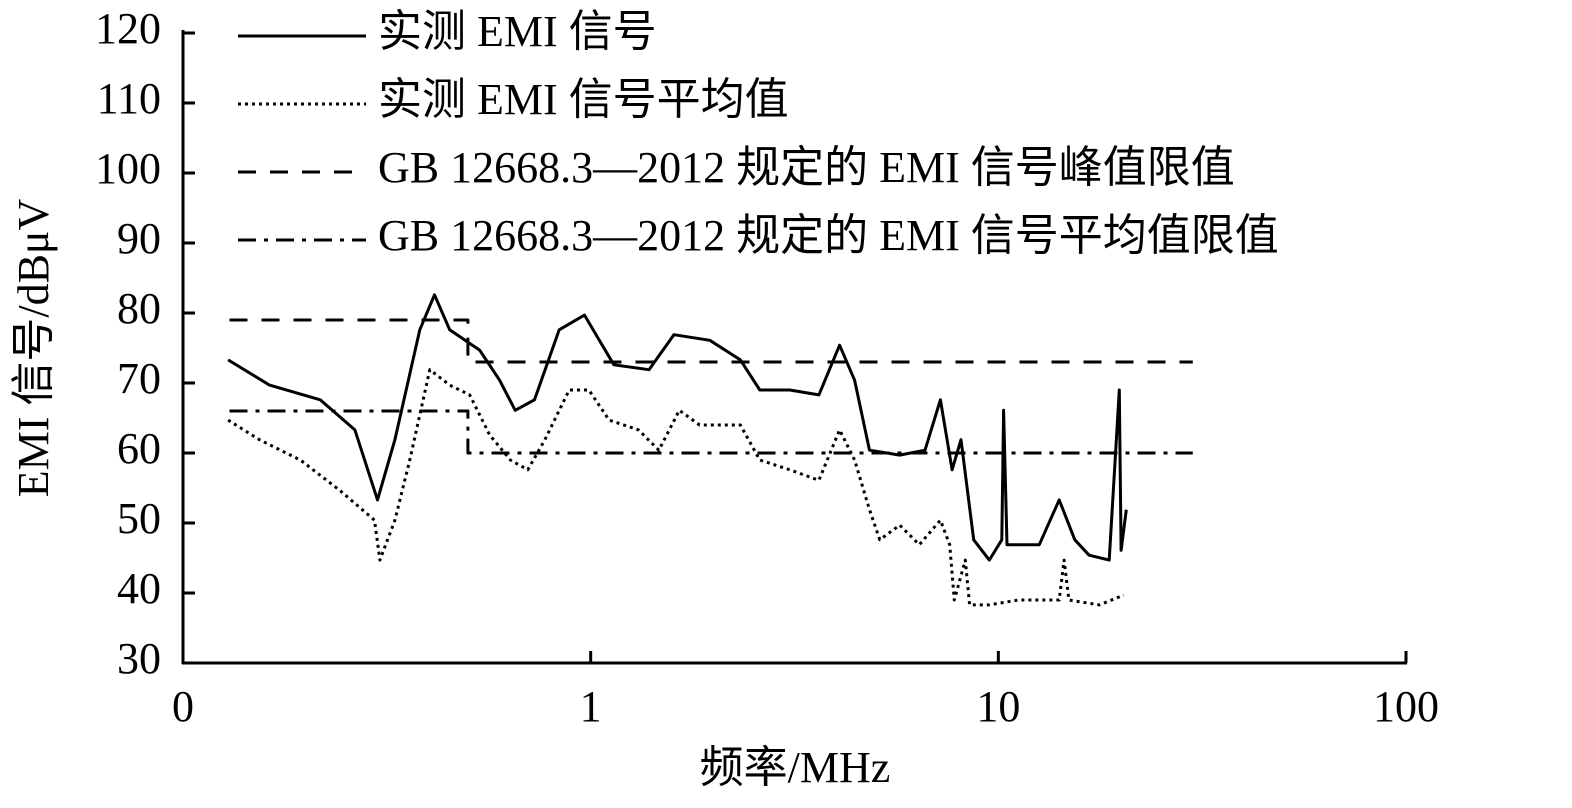  What do you see at coordinates (128, 168) in the screenshot?
I see `y-tick-label: 100` at bounding box center [128, 168].